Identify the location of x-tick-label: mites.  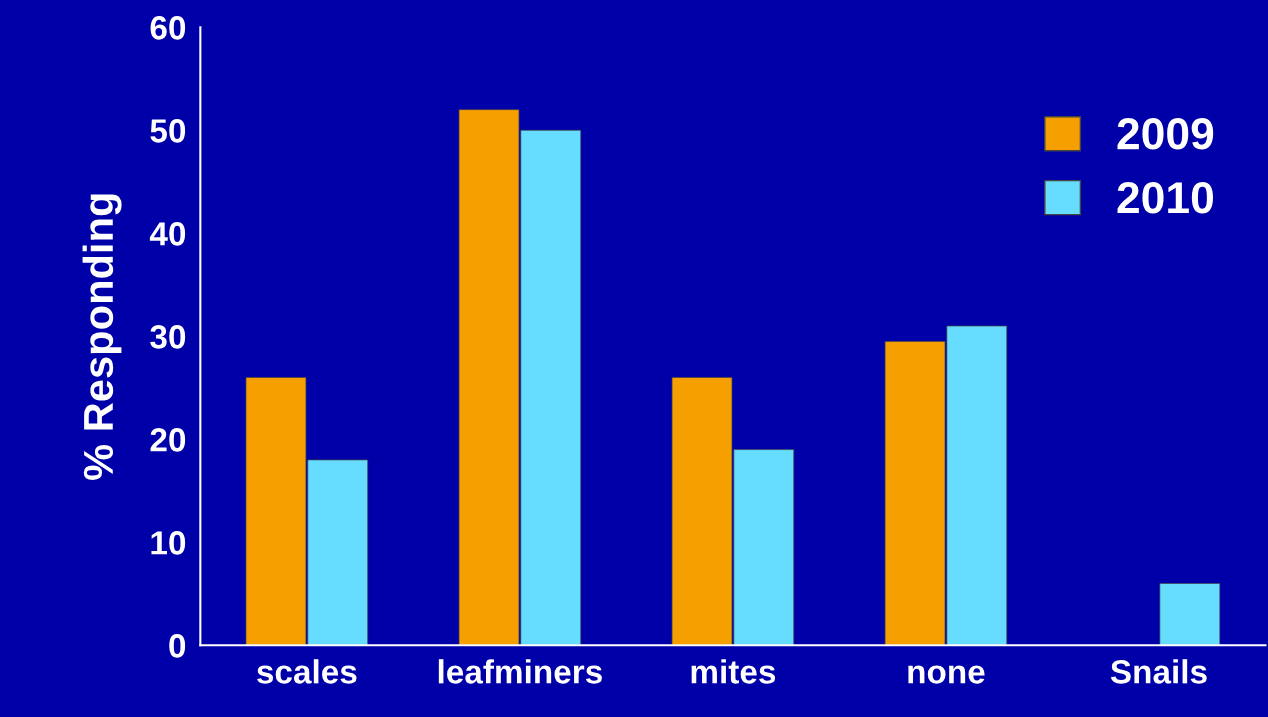
(733, 671).